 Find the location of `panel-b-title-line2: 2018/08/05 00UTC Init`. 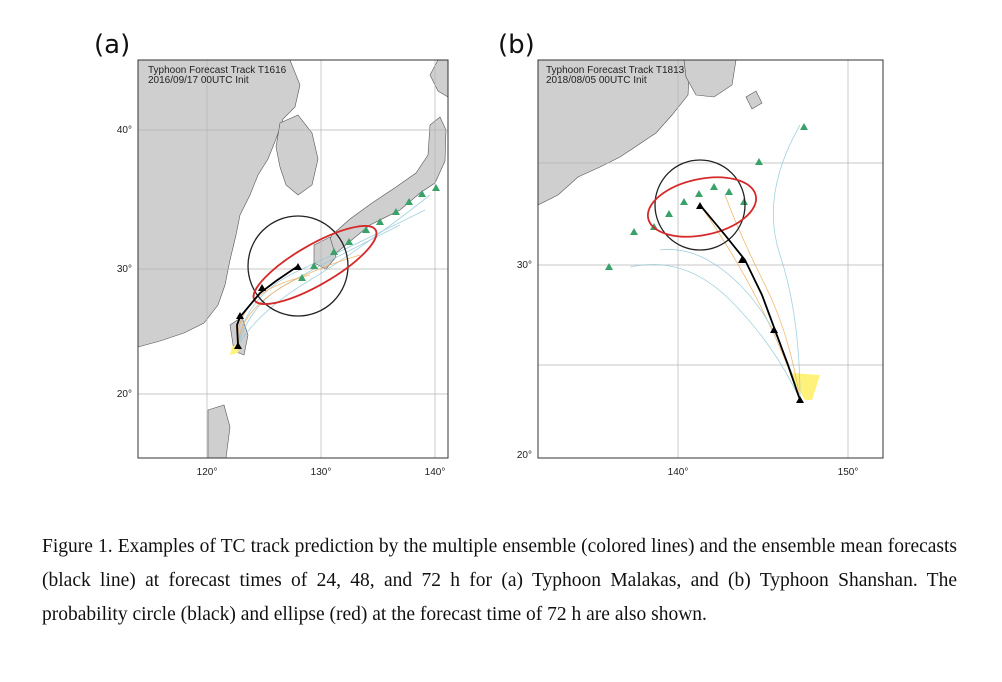

panel-b-title-line2: 2018/08/05 00UTC Init is located at coordinates (596, 80).